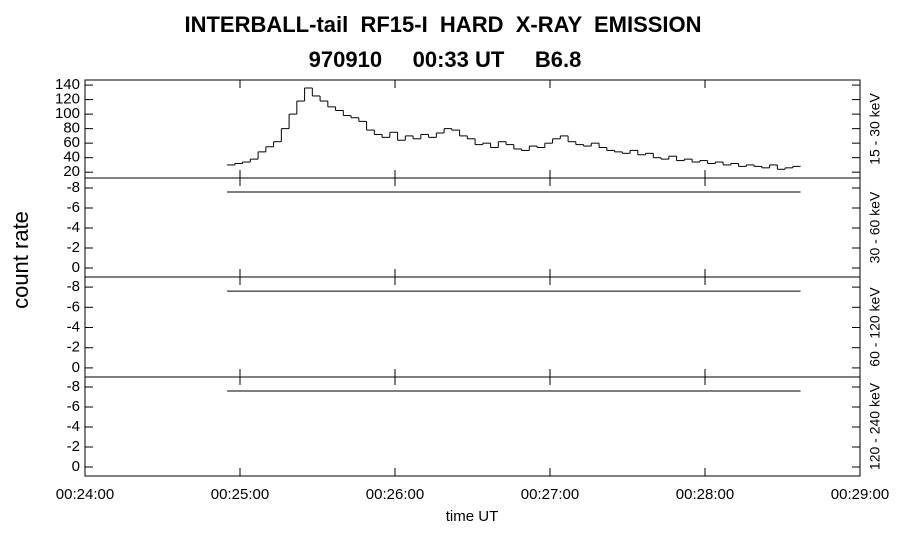  What do you see at coordinates (395, 494) in the screenshot?
I see `x-tick-label: 00:26:00` at bounding box center [395, 494].